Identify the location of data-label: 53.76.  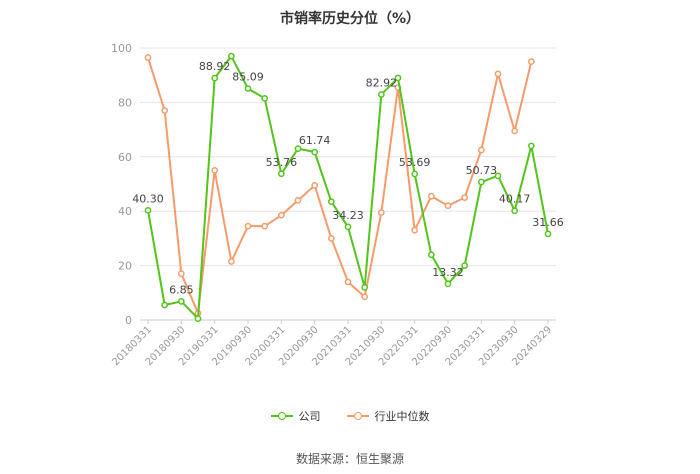
(282, 162).